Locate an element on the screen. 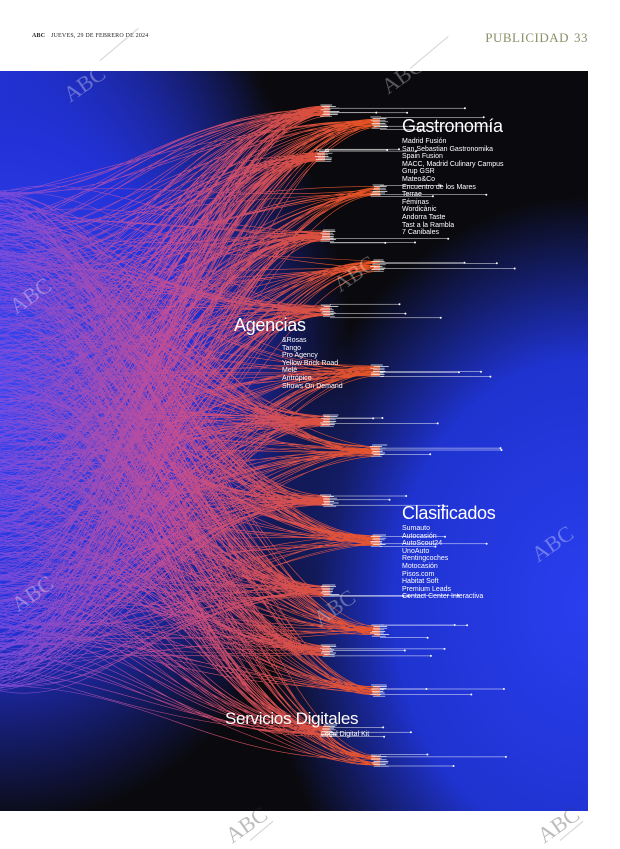  list-item: Rentingcoches is located at coordinates (425, 559).